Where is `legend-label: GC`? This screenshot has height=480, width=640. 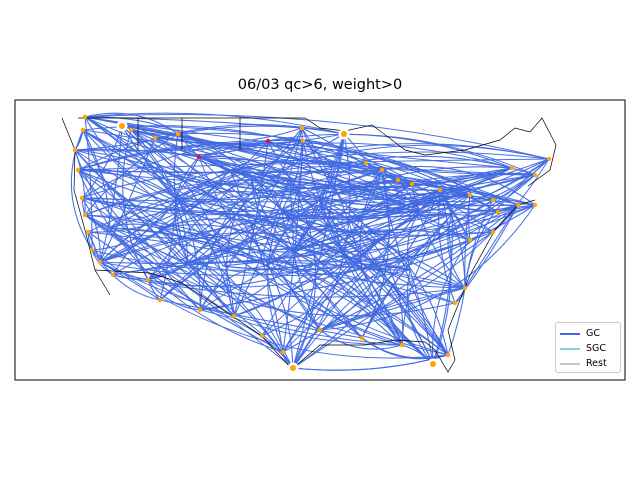
legend-label: GC is located at coordinates (593, 333).